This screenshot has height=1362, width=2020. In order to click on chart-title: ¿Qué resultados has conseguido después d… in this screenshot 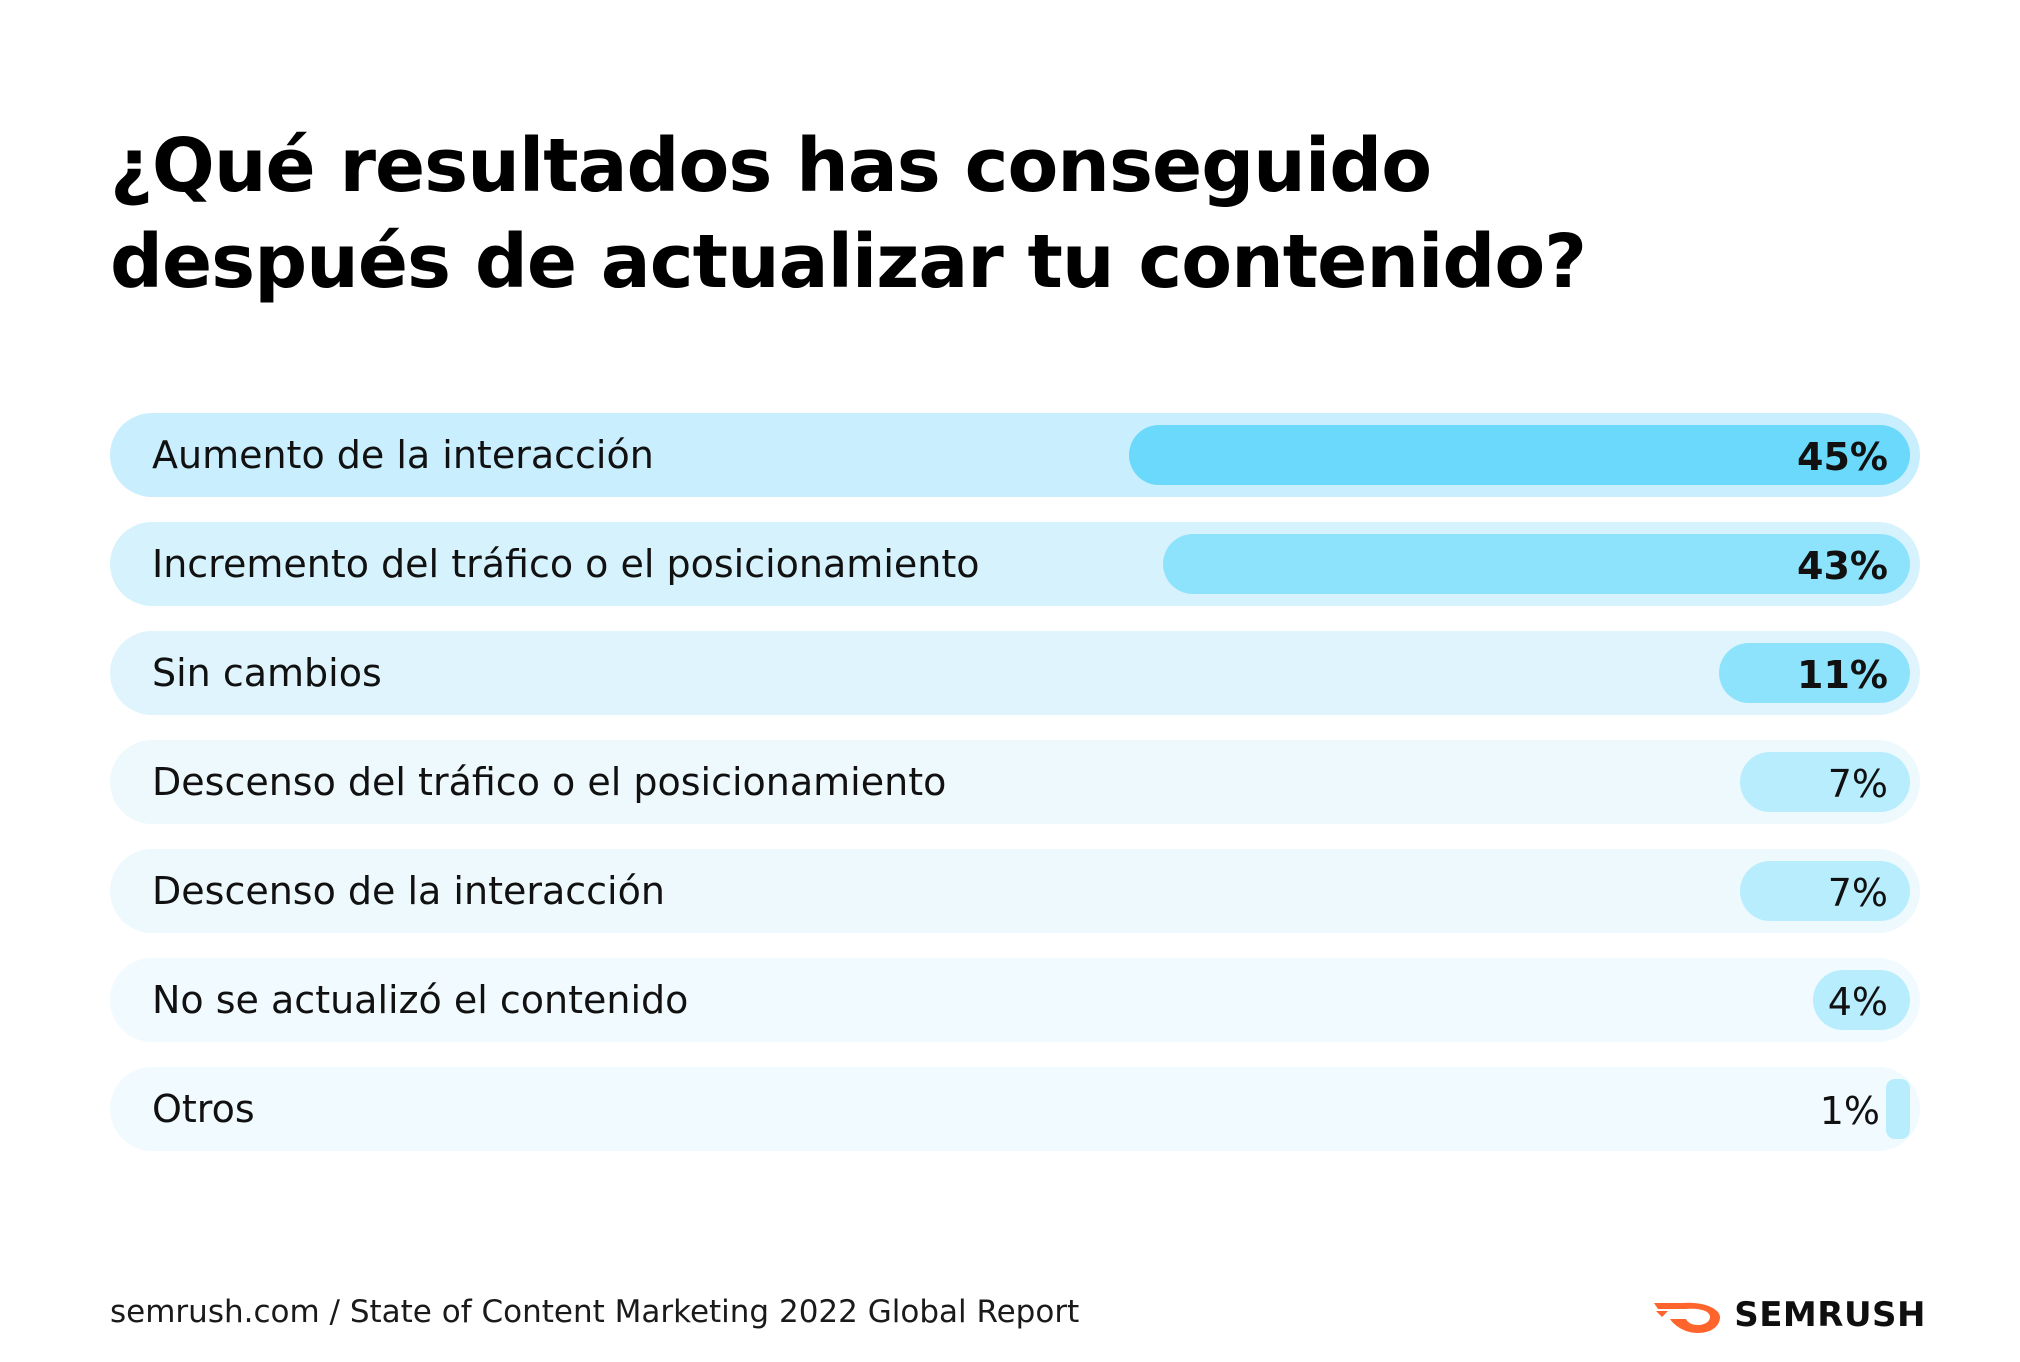, I will do `click(960, 214)`.